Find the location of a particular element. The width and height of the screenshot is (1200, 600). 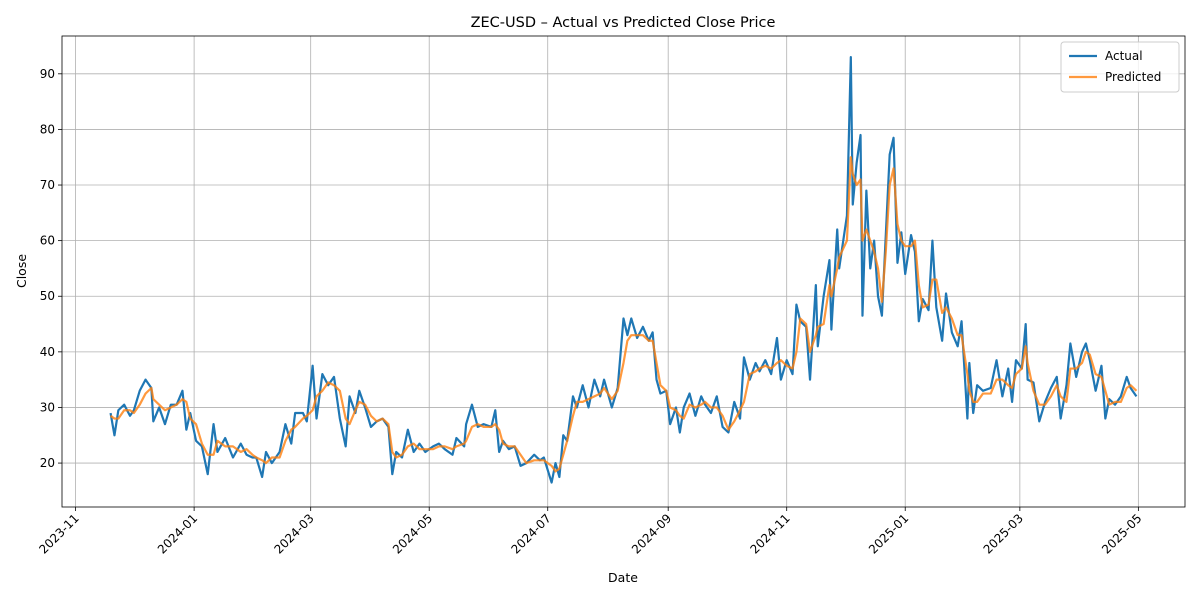

x-tick-label: 2024-05 is located at coordinates (412, 533).